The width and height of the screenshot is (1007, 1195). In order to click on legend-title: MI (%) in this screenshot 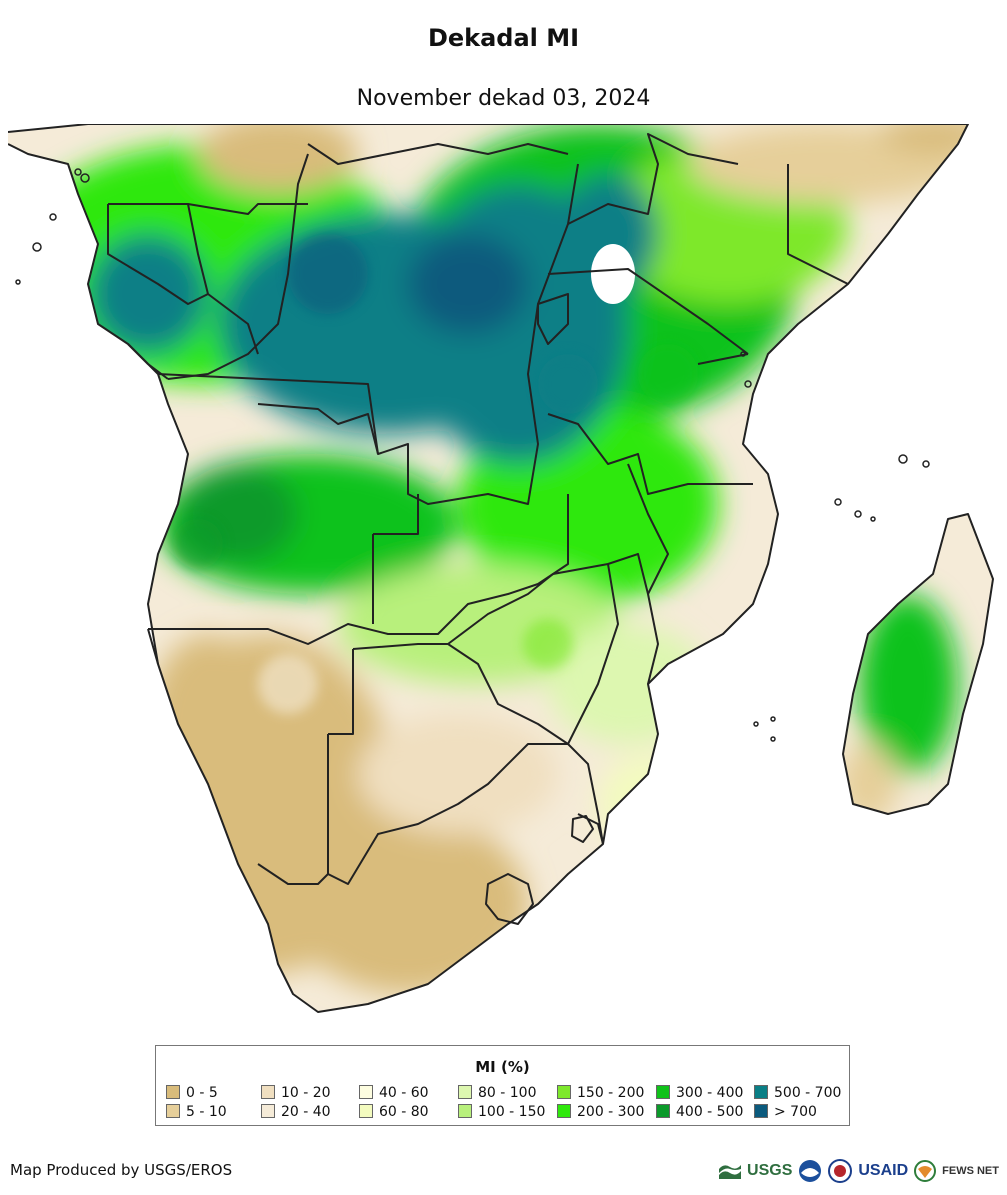, I will do `click(502, 1067)`.